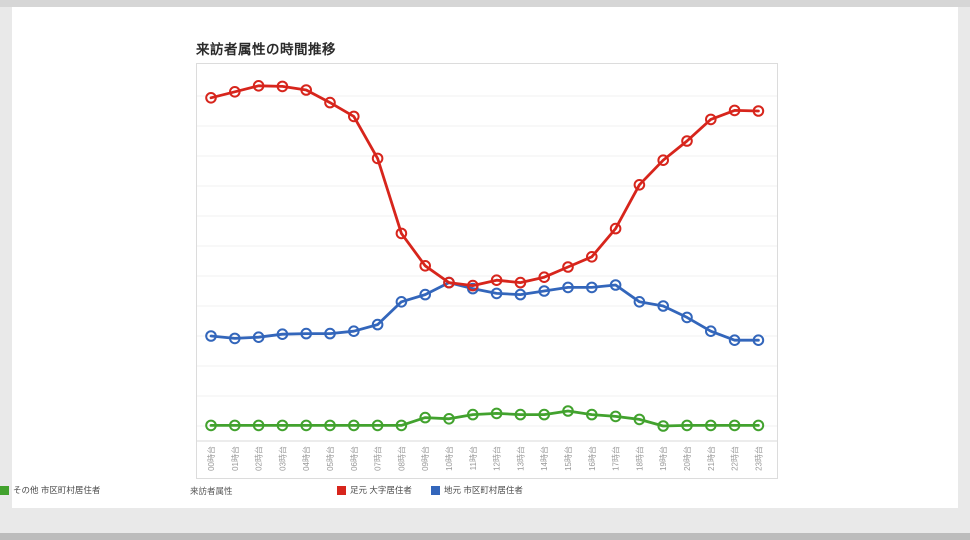  What do you see at coordinates (616, 458) in the screenshot?
I see `x-tick-label: 17時台` at bounding box center [616, 458].